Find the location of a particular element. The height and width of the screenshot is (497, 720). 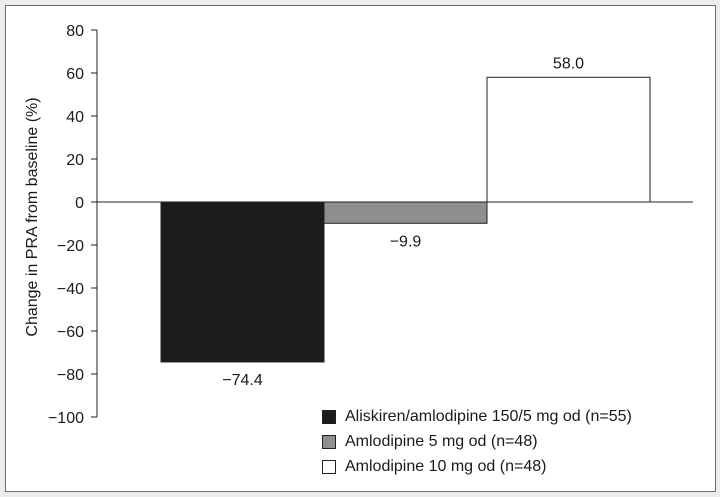

bar-value-label: −9.9 is located at coordinates (406, 241).